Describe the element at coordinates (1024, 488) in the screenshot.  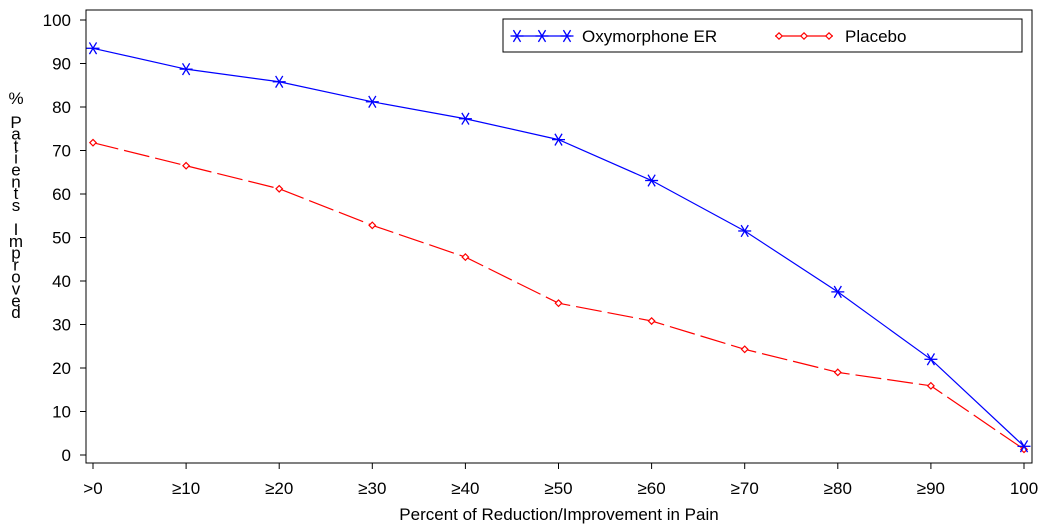
I see `x-tick-label: 100` at that location.